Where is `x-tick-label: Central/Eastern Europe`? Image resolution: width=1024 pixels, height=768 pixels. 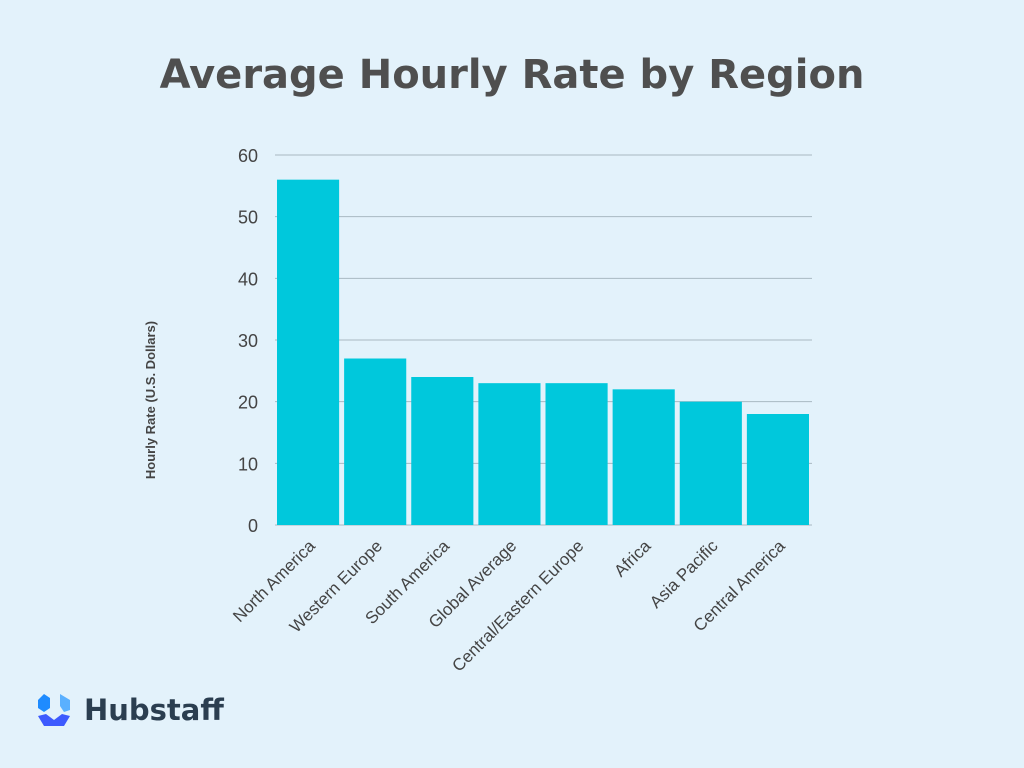
x-tick-label: Central/Eastern Europe is located at coordinates (517, 605).